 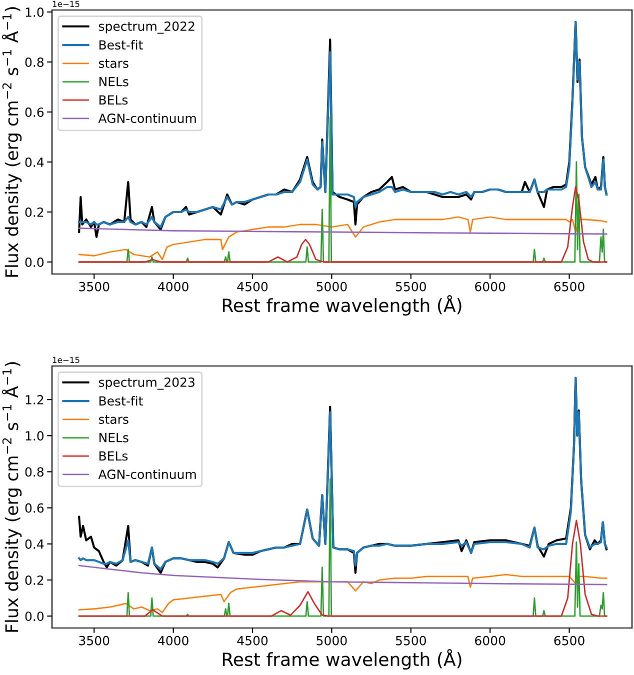 I want to click on legend-label: spectrum_2023, so click(x=146, y=383).